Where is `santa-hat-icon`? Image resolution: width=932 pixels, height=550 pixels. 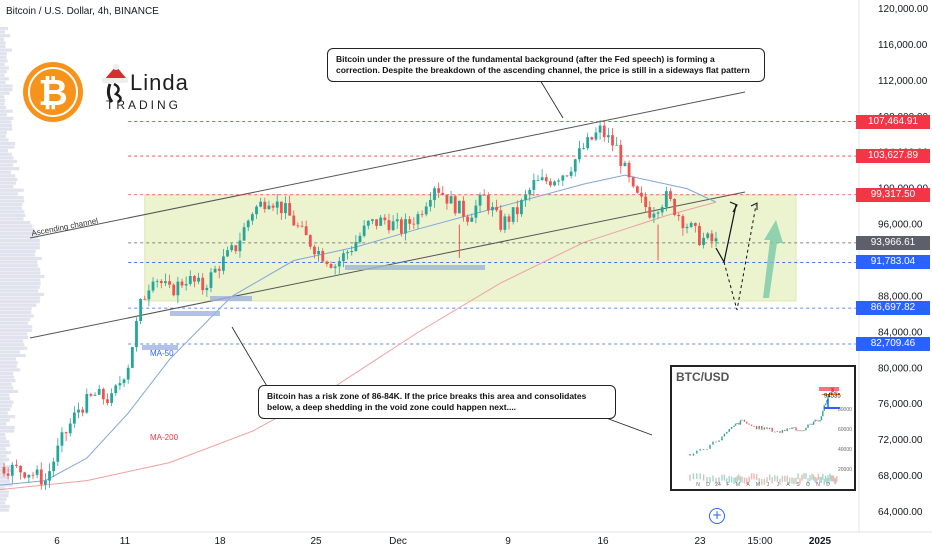 santa-hat-icon is located at coordinates (115, 84).